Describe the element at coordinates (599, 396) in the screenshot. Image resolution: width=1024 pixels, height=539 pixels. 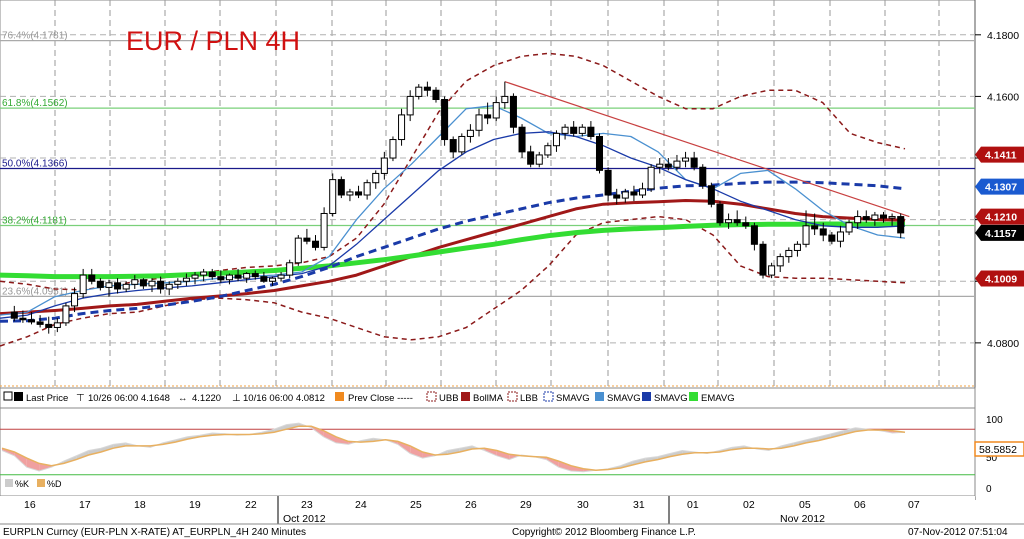
I see `smavg-light-swatch` at that location.